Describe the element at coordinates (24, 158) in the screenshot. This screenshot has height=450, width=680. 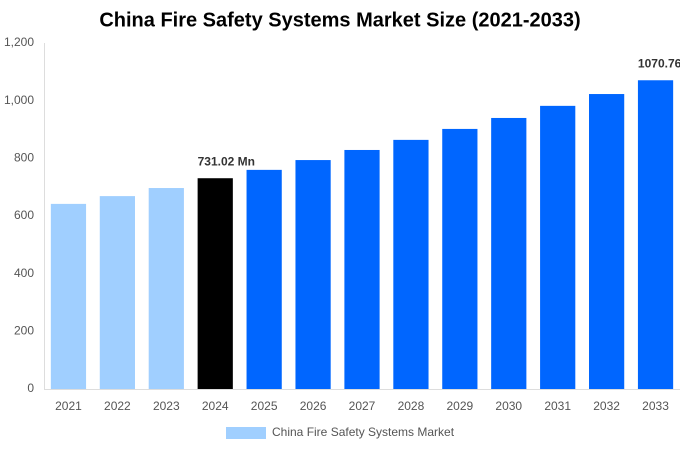
I see `y-tick-label: 800` at that location.